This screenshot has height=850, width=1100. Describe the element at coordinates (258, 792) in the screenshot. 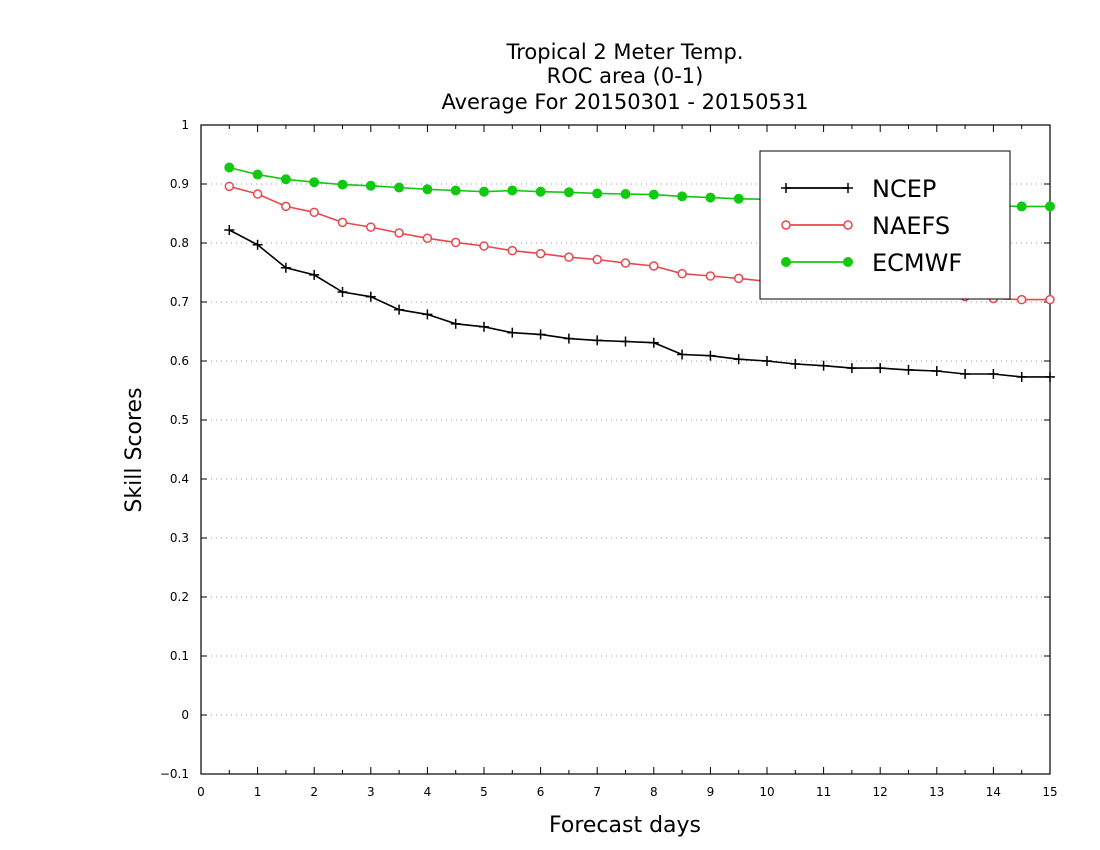

I see `x-tick-label: 1` at that location.